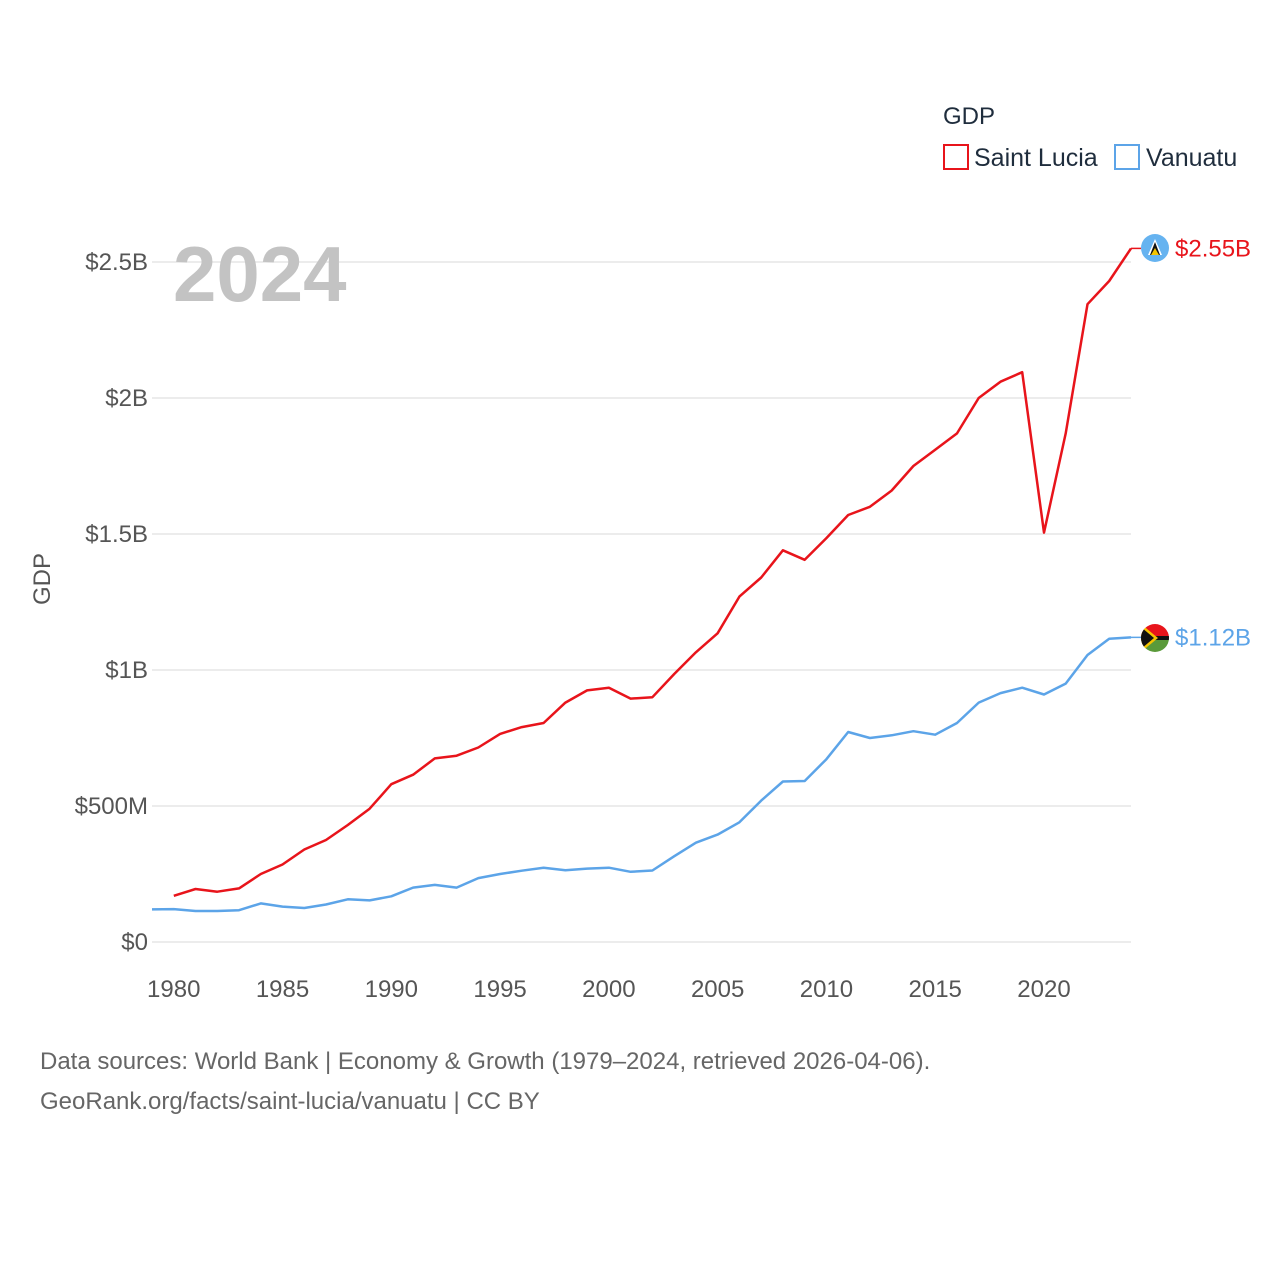 The image size is (1280, 1280). Describe the element at coordinates (126, 670) in the screenshot. I see `y-tick-label: $1B` at that location.